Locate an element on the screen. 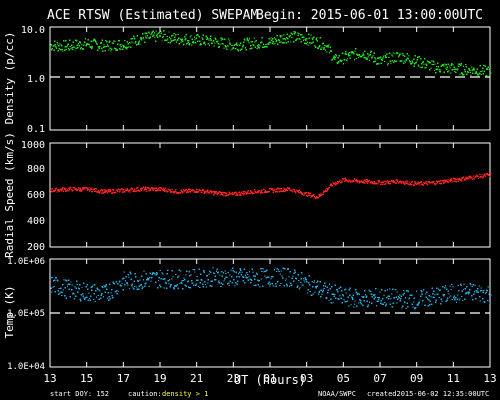 The image size is (500, 400). plot-title: ACE RTSW (Estimated) SWEPAM is located at coordinates (152, 15).